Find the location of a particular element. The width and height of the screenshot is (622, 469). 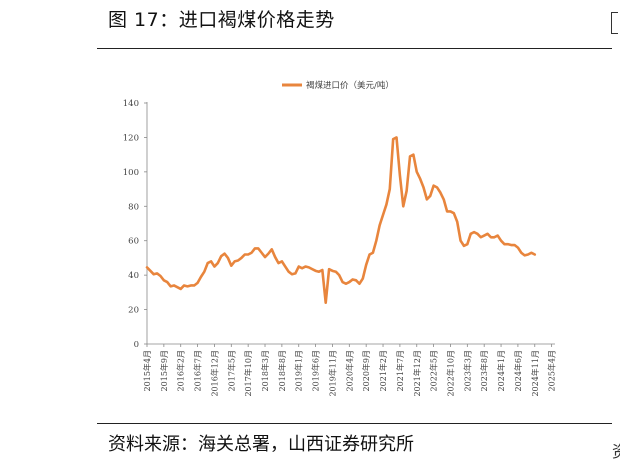

x-tick-label: 2022年10月 is located at coordinates (450, 373).